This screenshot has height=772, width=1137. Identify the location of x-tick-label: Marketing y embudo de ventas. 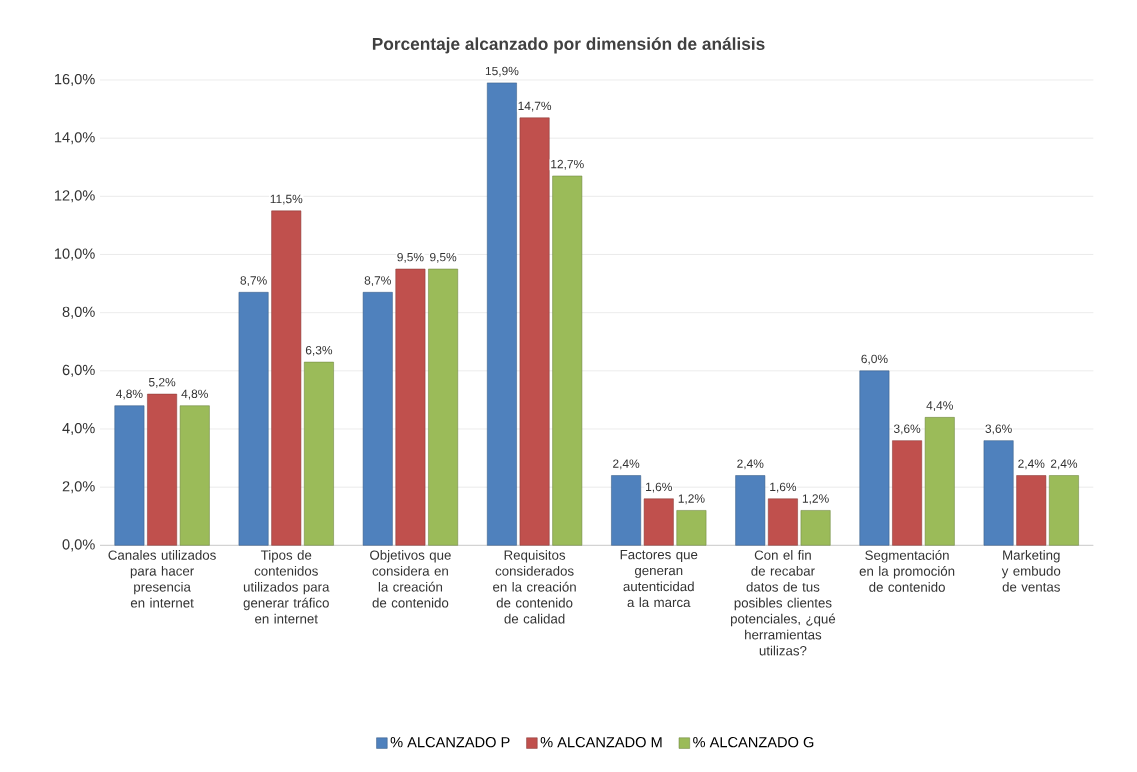
(1031, 571).